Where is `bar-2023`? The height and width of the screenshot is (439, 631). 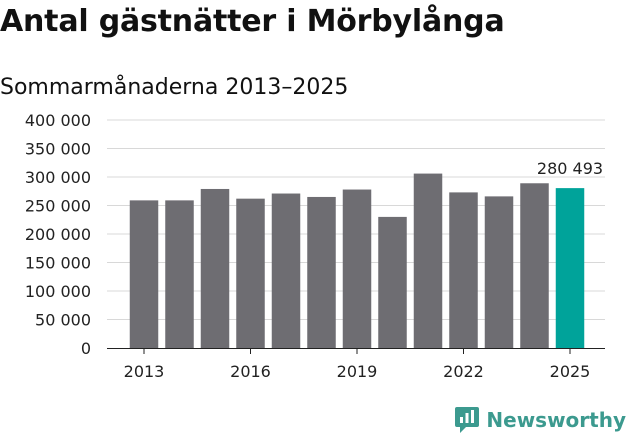
bar-2023 is located at coordinates (499, 272).